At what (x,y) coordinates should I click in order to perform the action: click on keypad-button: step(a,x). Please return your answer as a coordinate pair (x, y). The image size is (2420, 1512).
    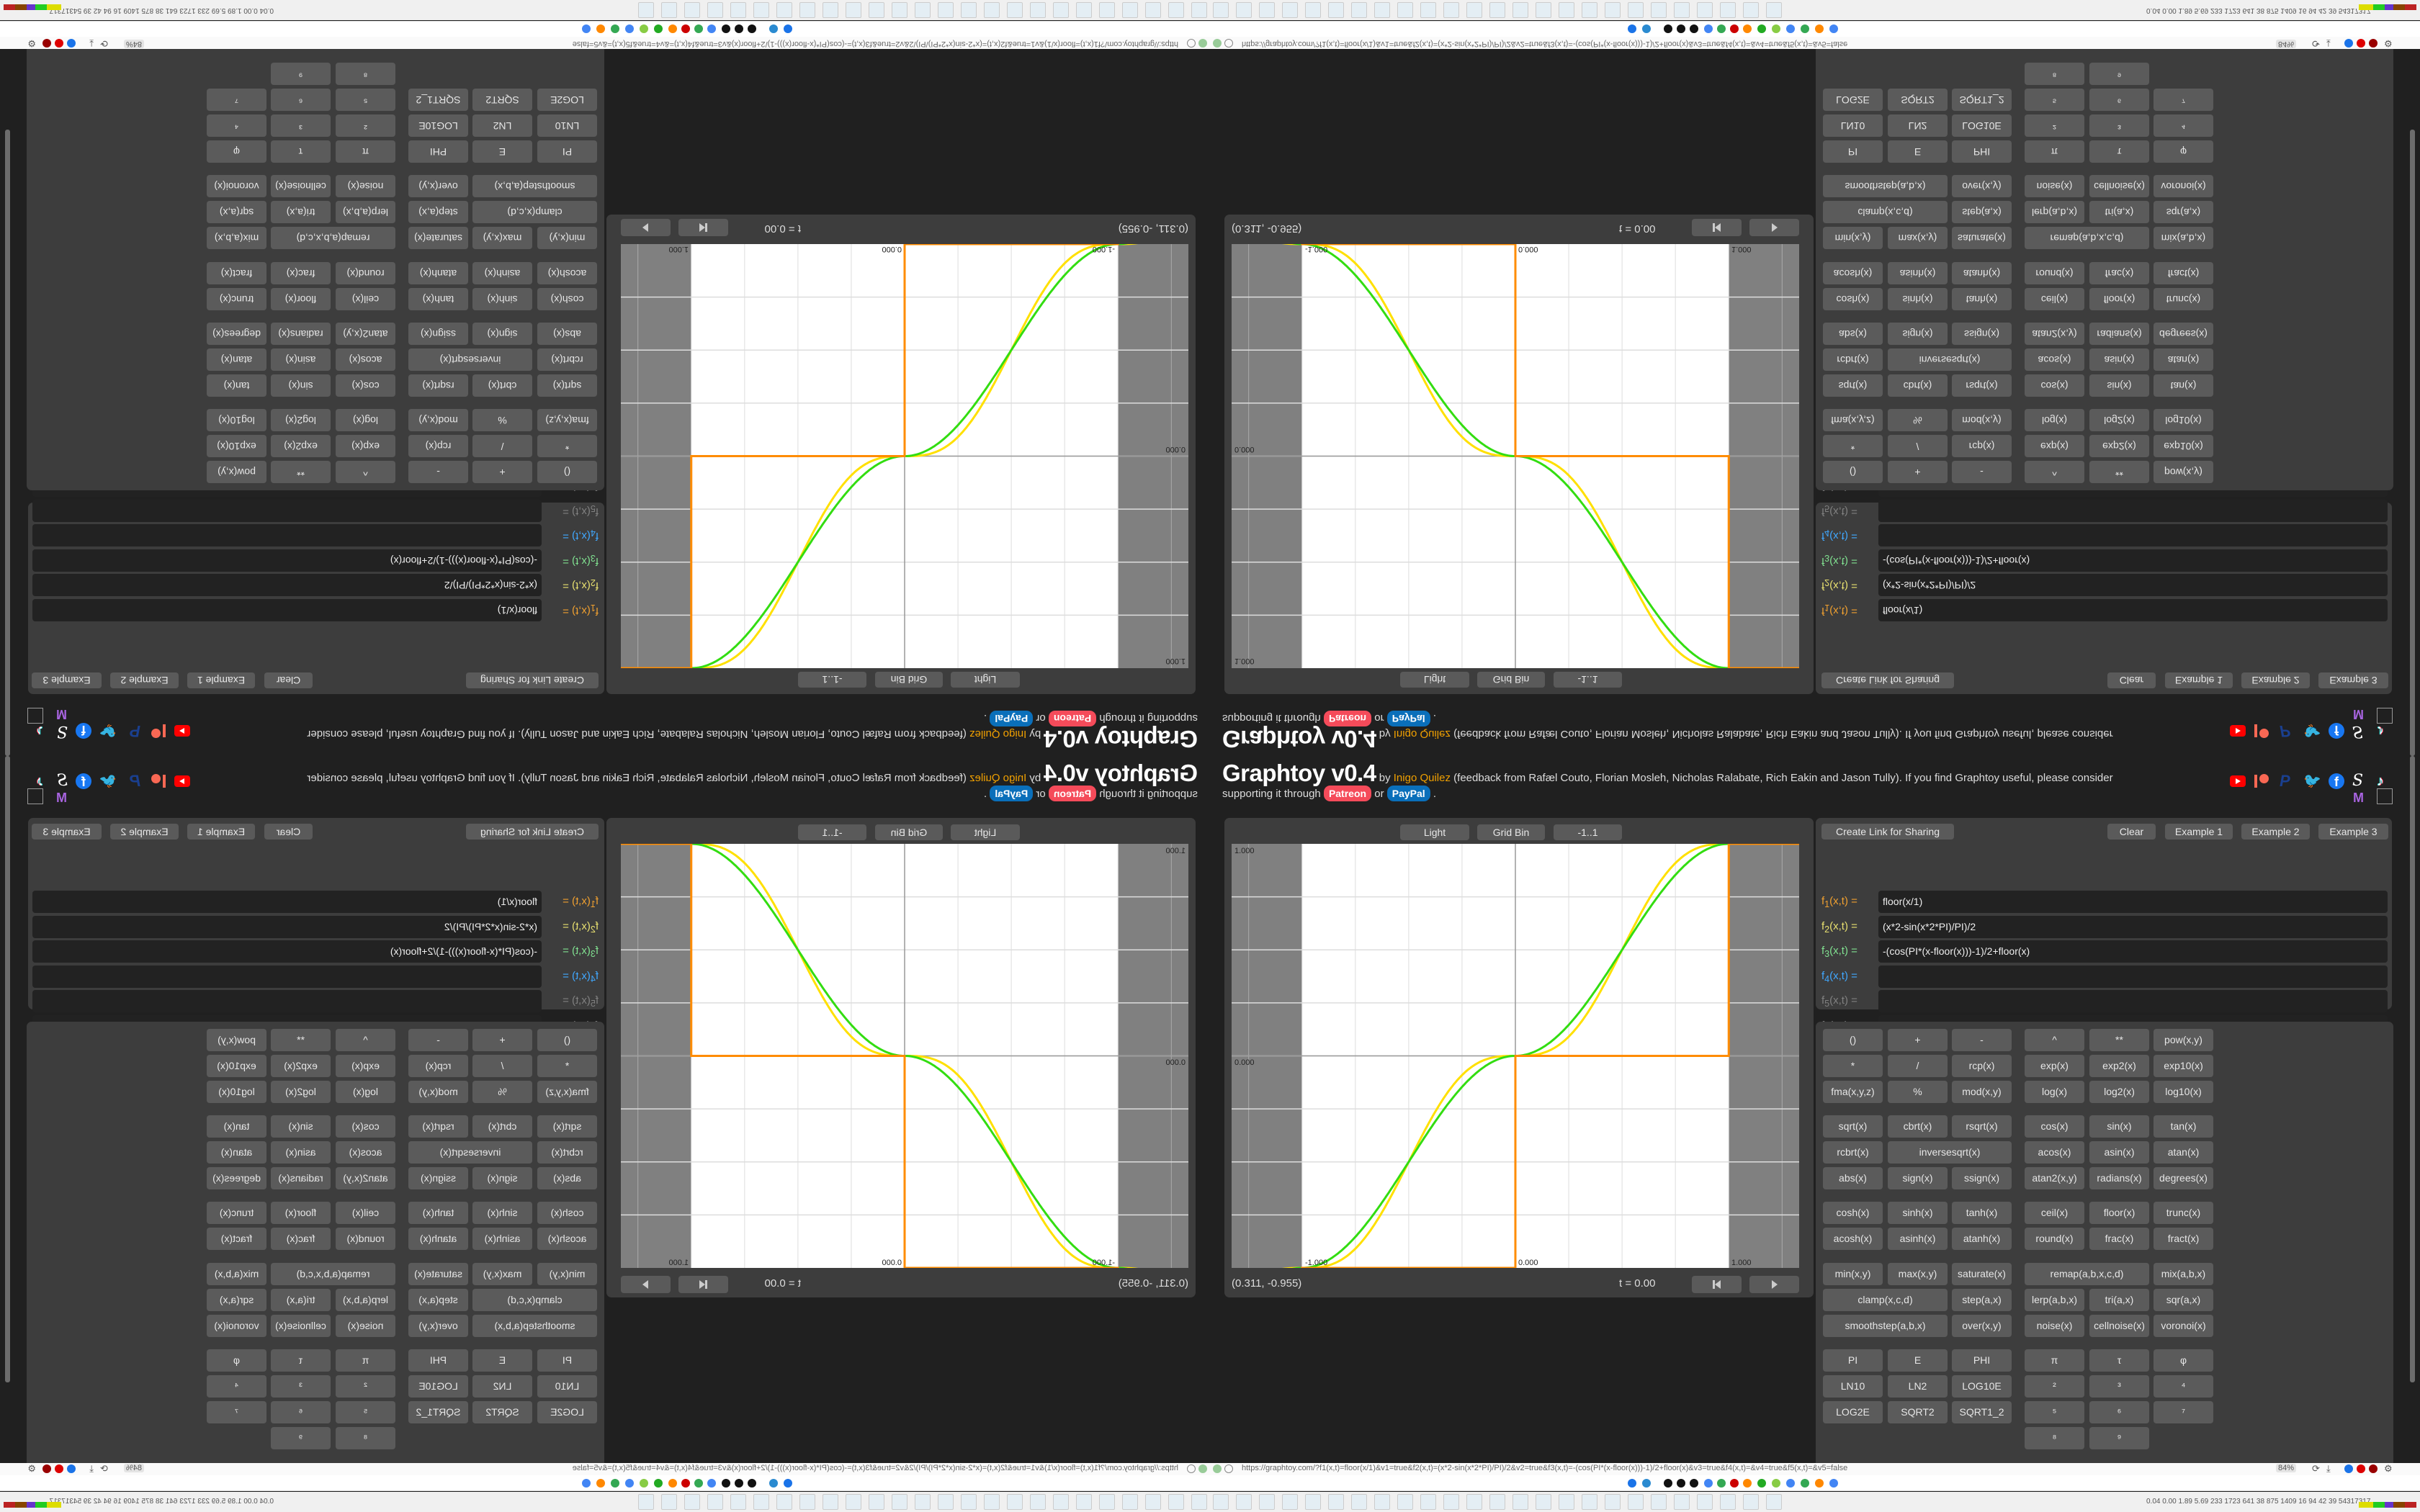
    Looking at the image, I should click on (438, 1300).